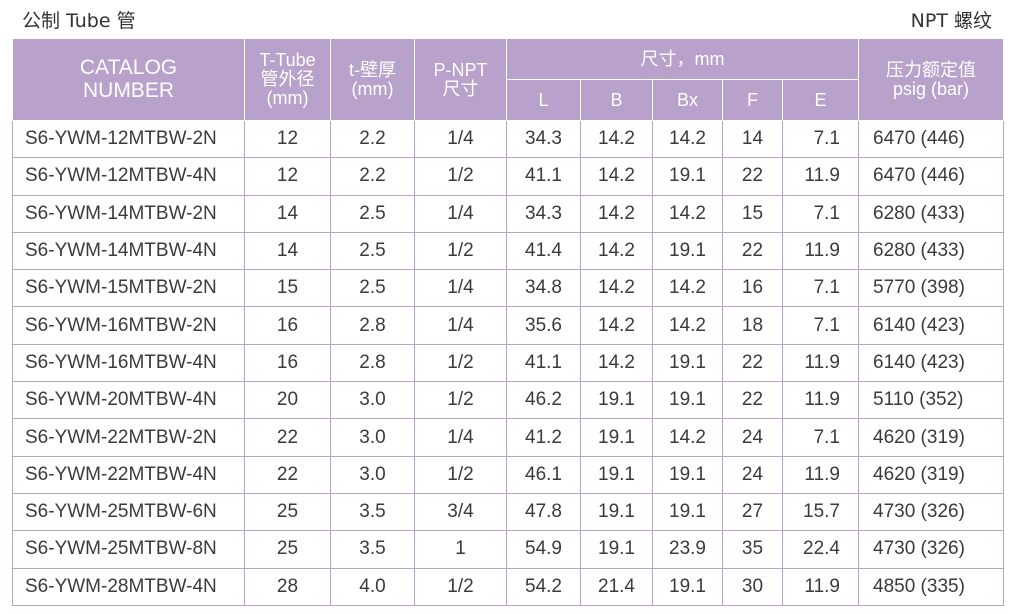 The height and width of the screenshot is (614, 1014). What do you see at coordinates (687, 549) in the screenshot?
I see `cell-dim-bx: 23.9` at bounding box center [687, 549].